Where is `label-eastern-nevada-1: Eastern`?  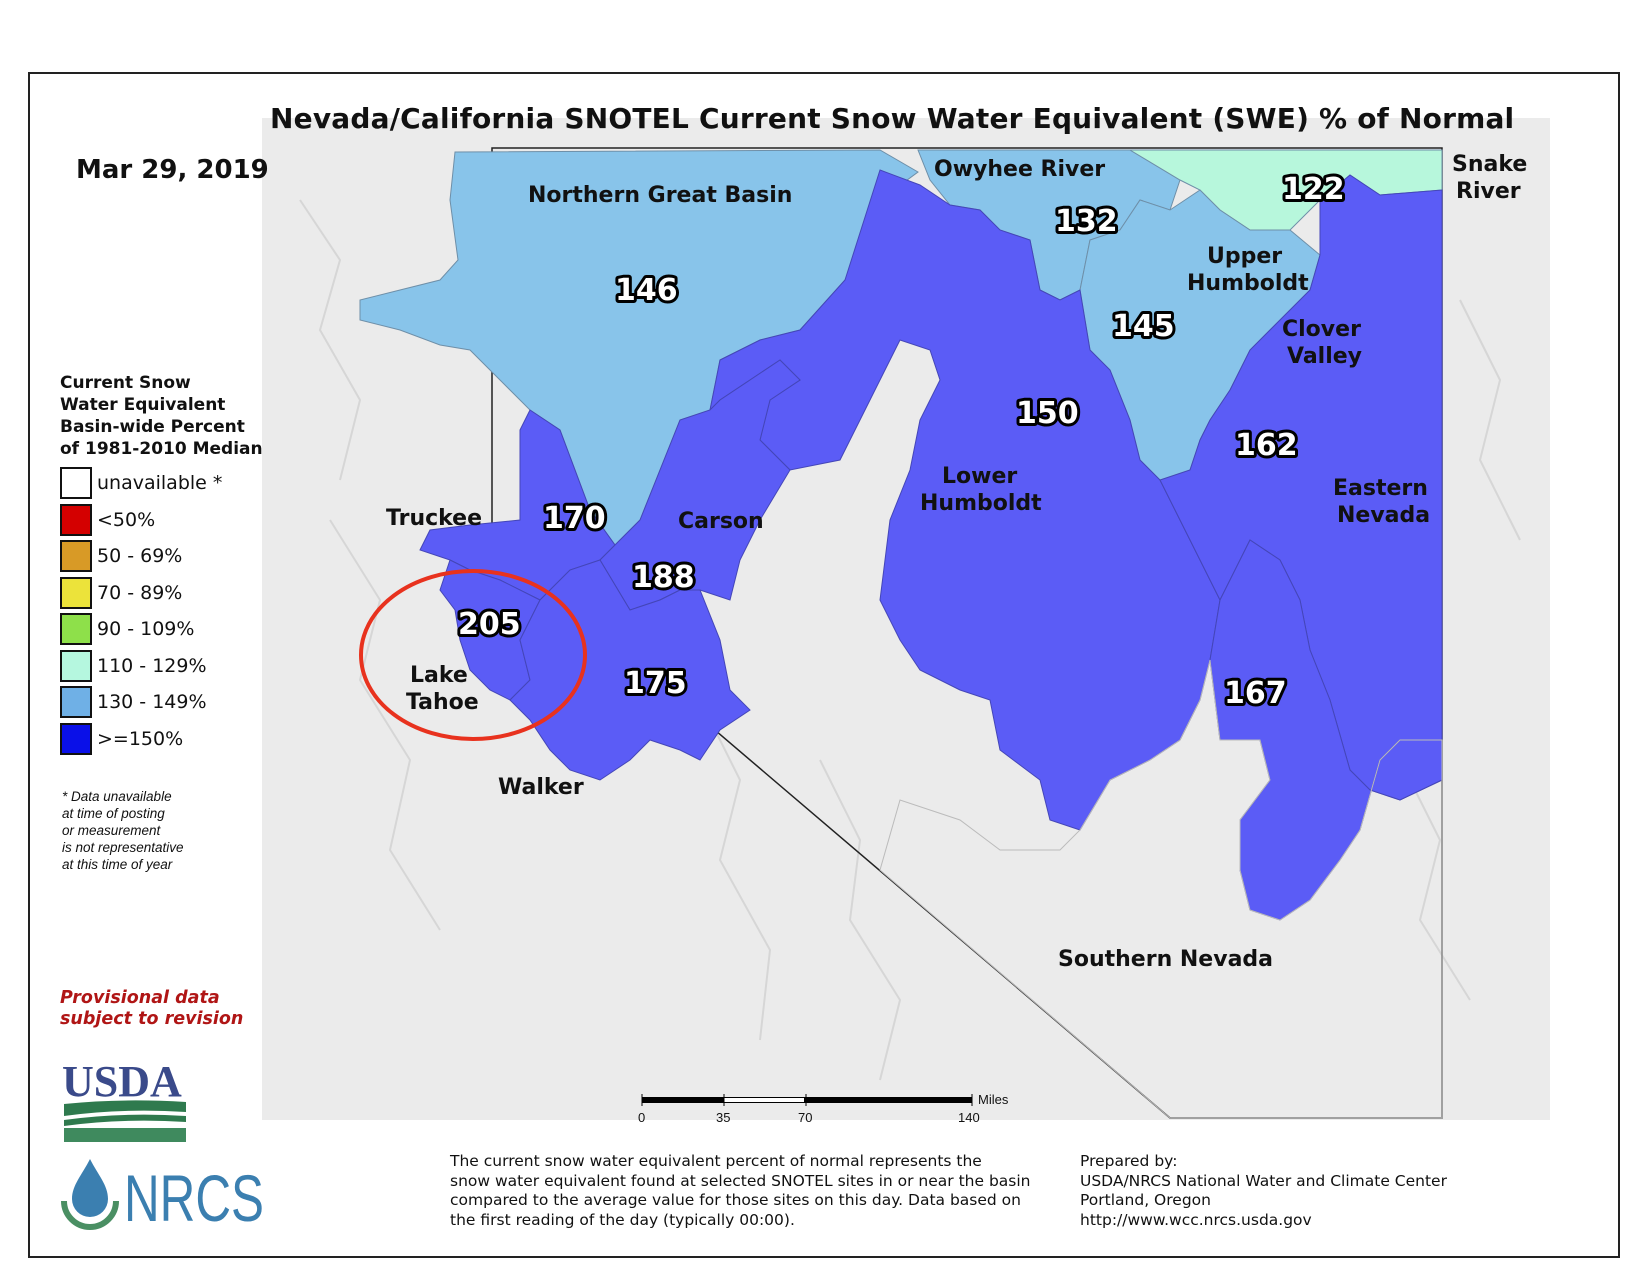
label-eastern-nevada-1: Eastern is located at coordinates (1380, 488).